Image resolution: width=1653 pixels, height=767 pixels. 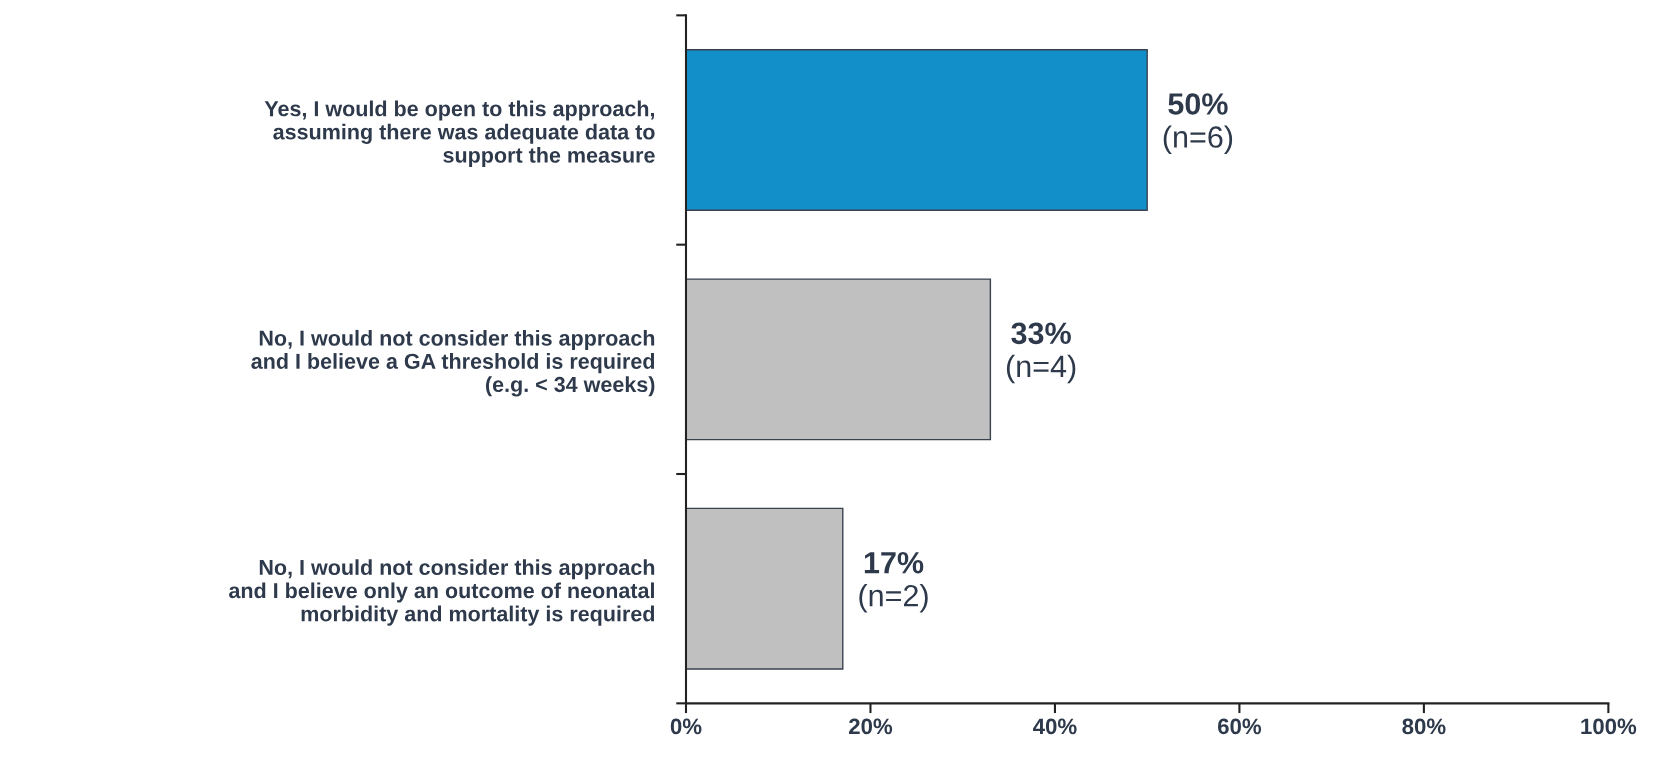 I want to click on x-tick-label: 80%, so click(x=1424, y=726).